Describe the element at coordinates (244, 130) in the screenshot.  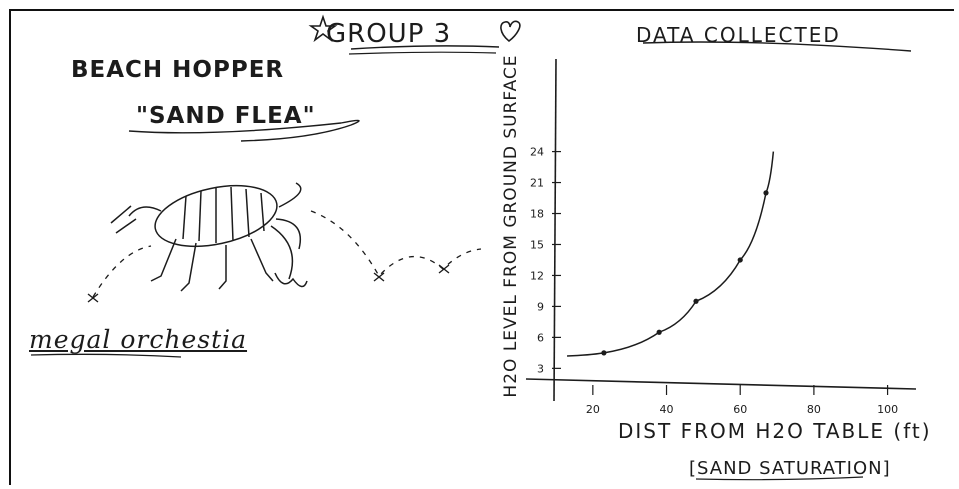
I see `nickname-swoosh` at that location.